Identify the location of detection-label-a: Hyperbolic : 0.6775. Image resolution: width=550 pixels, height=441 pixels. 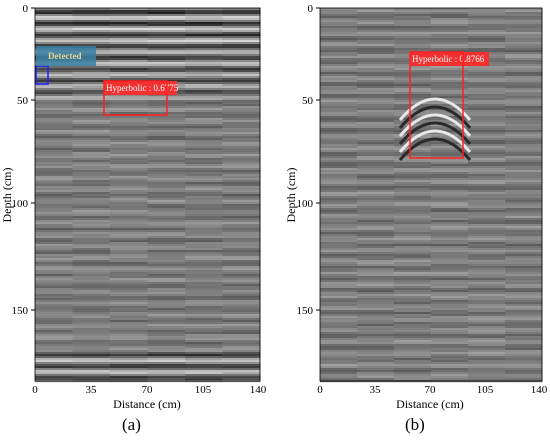
(142, 88).